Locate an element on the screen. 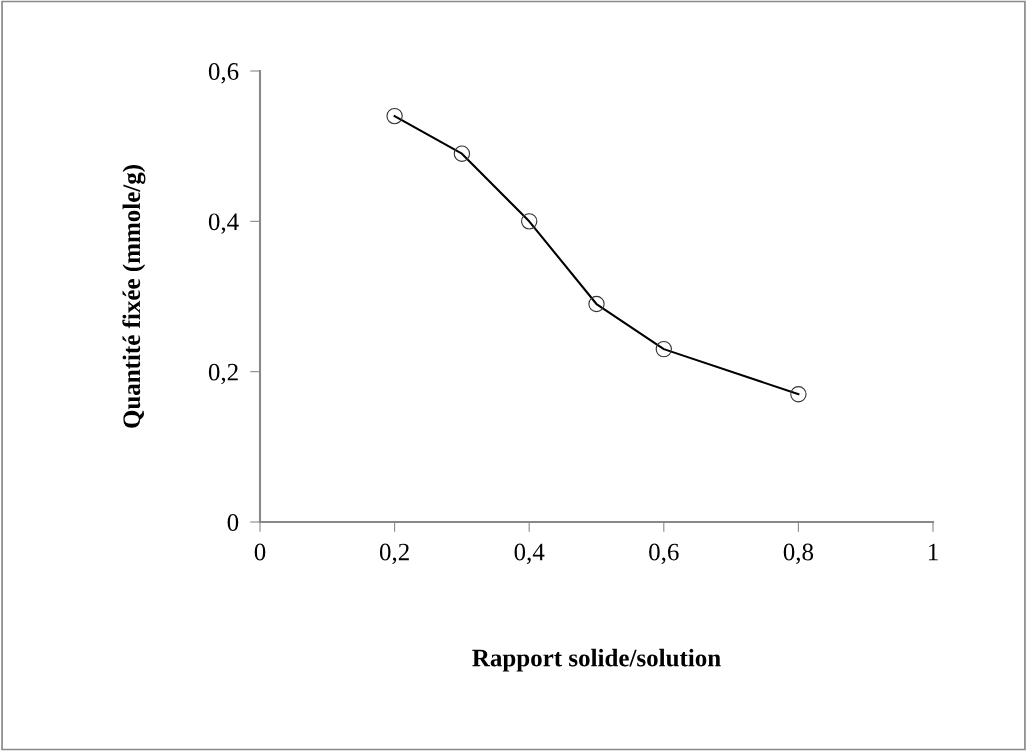 The height and width of the screenshot is (751, 1027). y-tick-label: 0,4 is located at coordinates (223, 223).